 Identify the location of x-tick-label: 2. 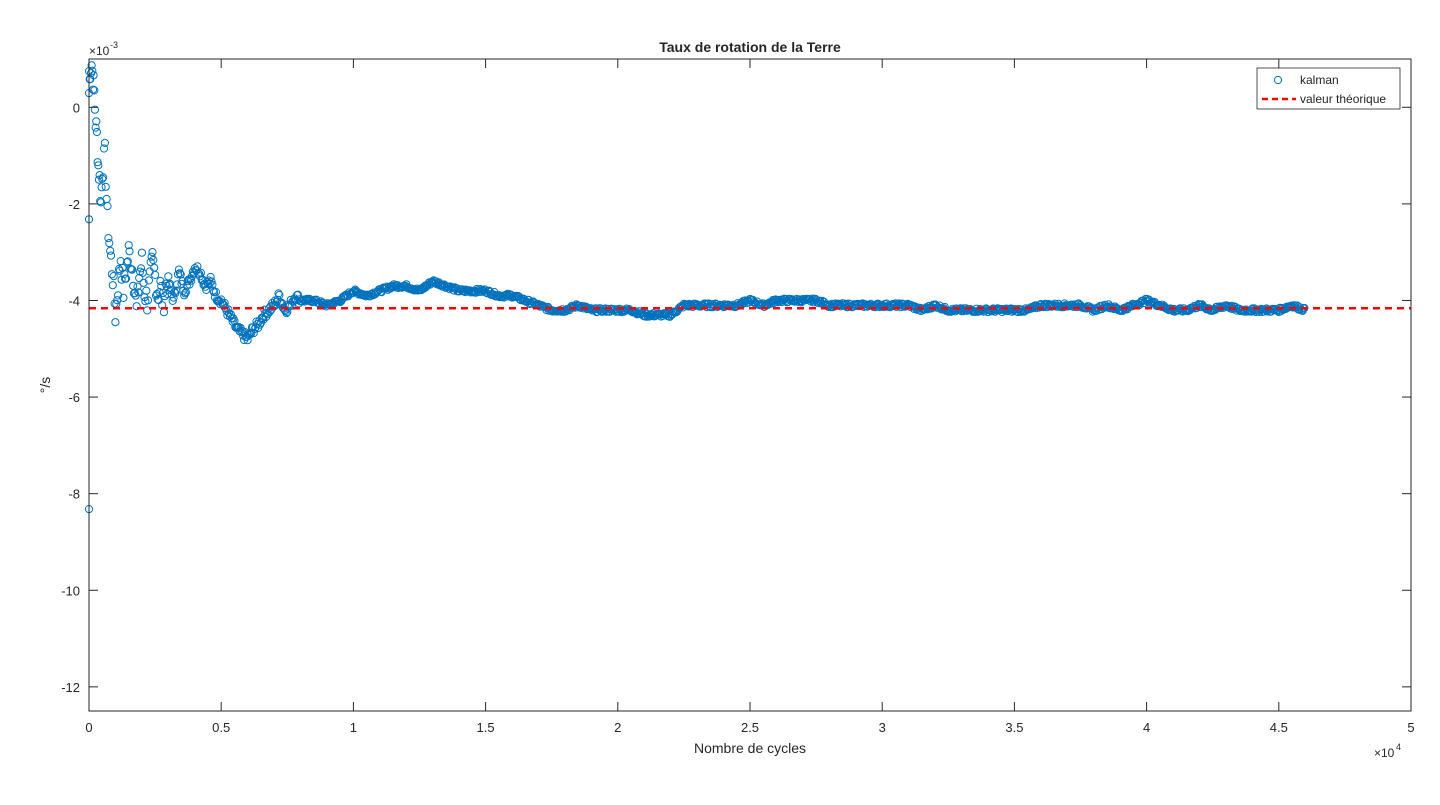
(617, 727).